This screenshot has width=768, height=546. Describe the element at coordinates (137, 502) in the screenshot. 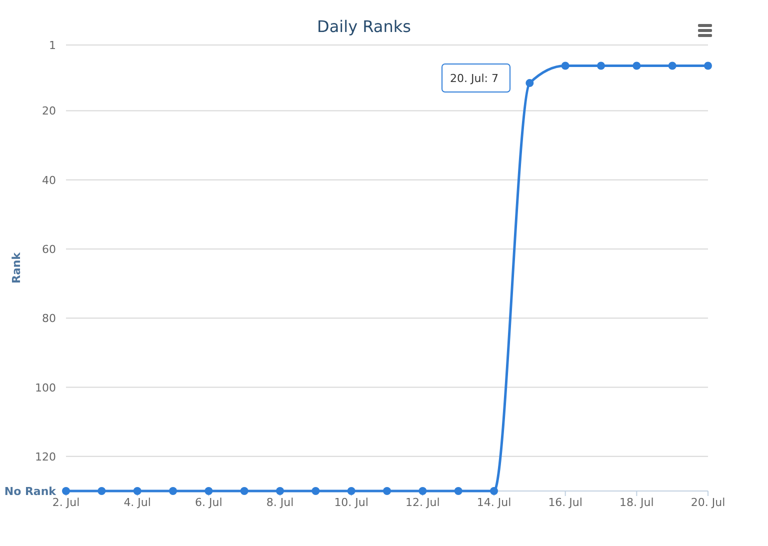

I see `x-tick-label: 4. Jul` at that location.